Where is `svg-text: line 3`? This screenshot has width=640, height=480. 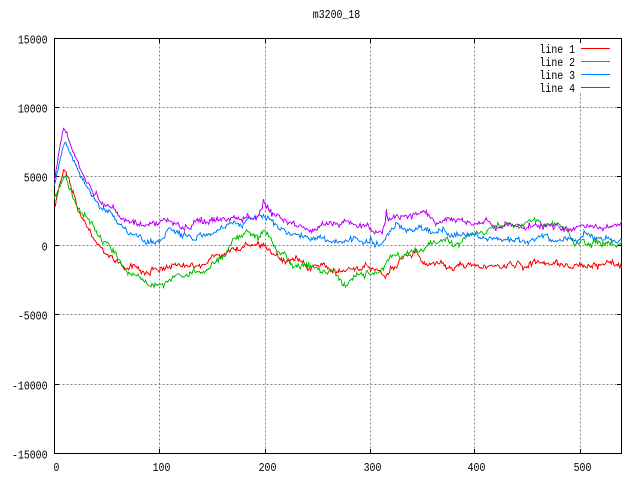 svg-text: line 3 is located at coordinates (558, 76).